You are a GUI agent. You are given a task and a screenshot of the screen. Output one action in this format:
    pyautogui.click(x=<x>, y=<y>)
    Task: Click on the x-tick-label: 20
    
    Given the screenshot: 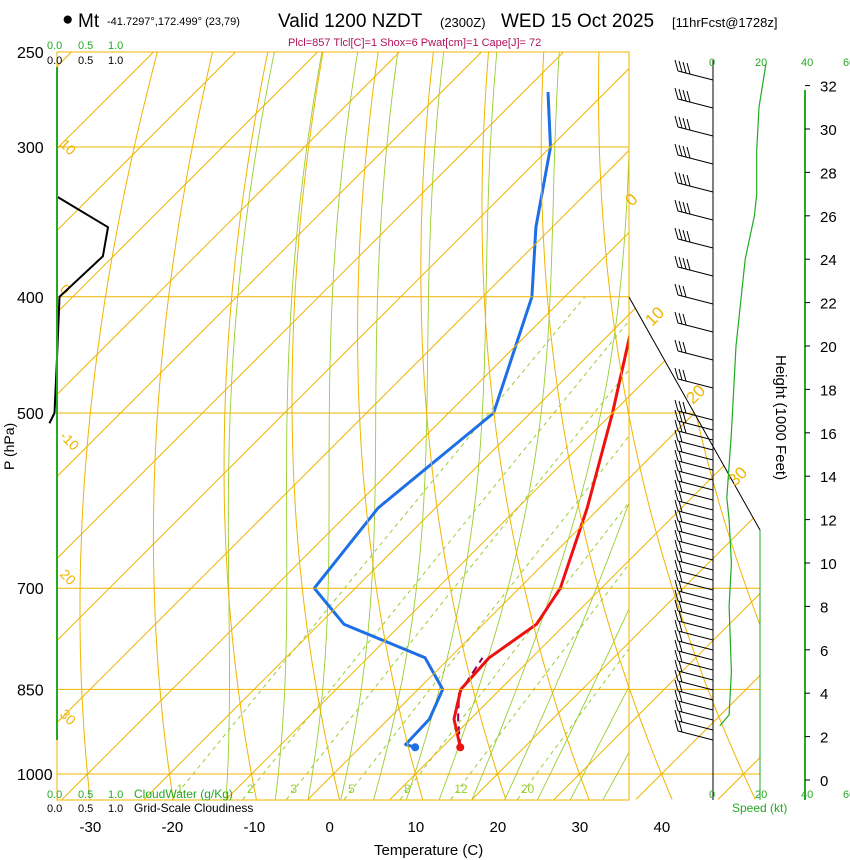 What is the action you would take?
    pyautogui.click(x=498, y=827)
    